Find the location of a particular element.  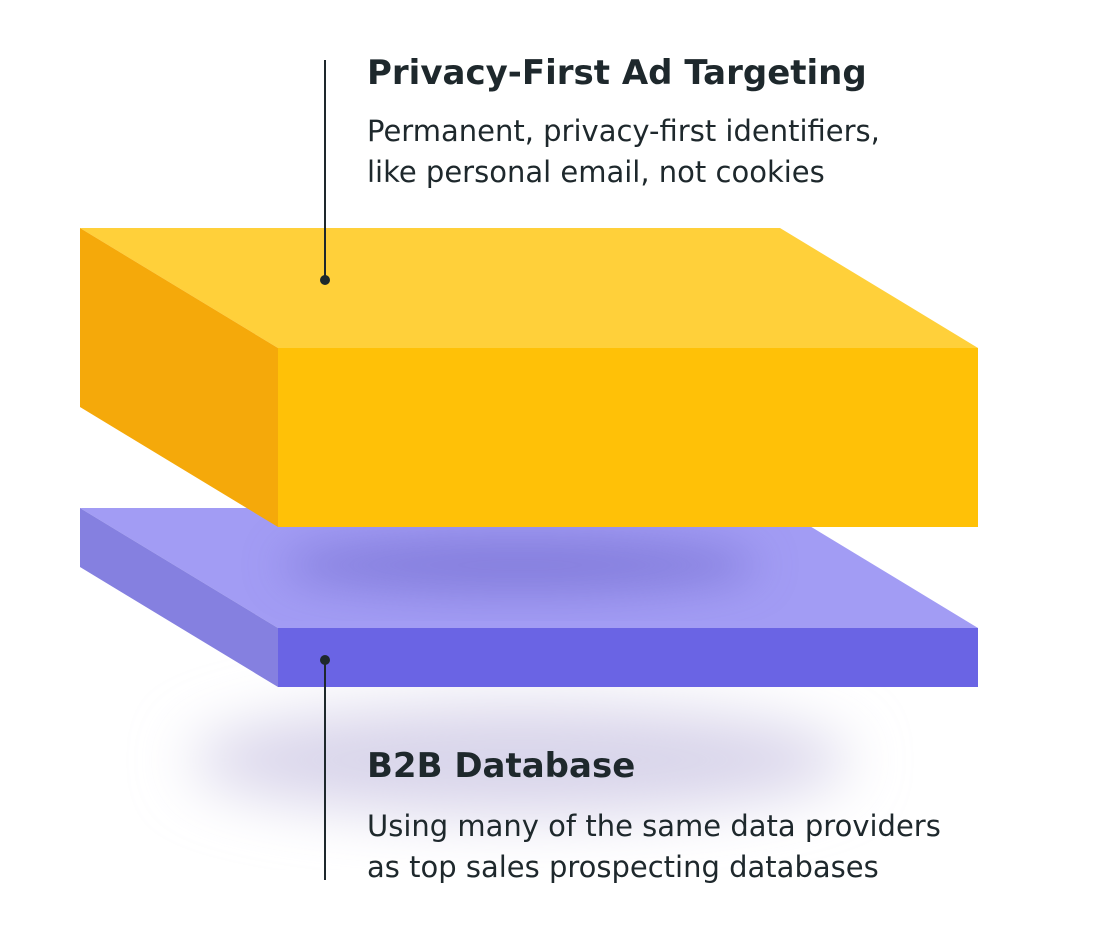

slab-top is located at coordinates (529, 288).